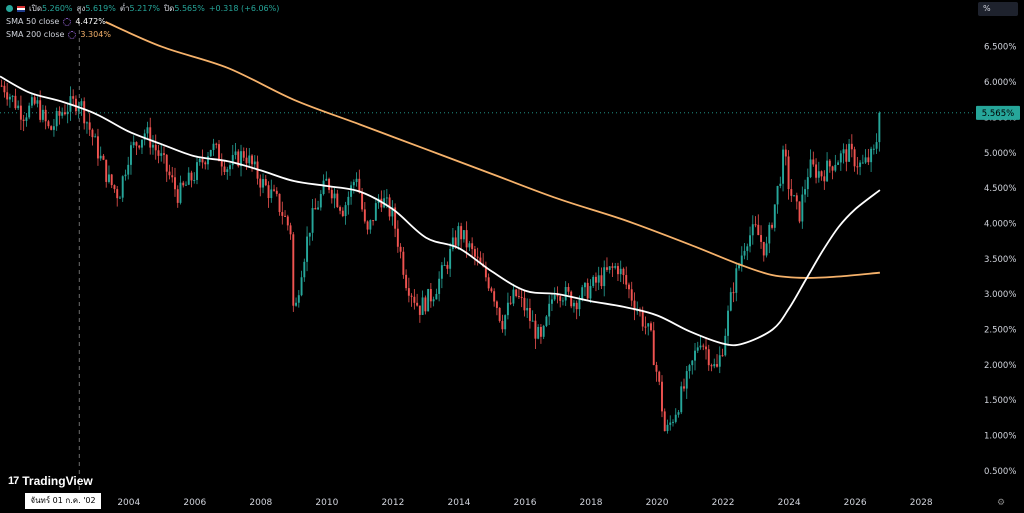 The image size is (1024, 513). What do you see at coordinates (260, 503) in the screenshot?
I see `x-tick-label: 2008` at bounding box center [260, 503].